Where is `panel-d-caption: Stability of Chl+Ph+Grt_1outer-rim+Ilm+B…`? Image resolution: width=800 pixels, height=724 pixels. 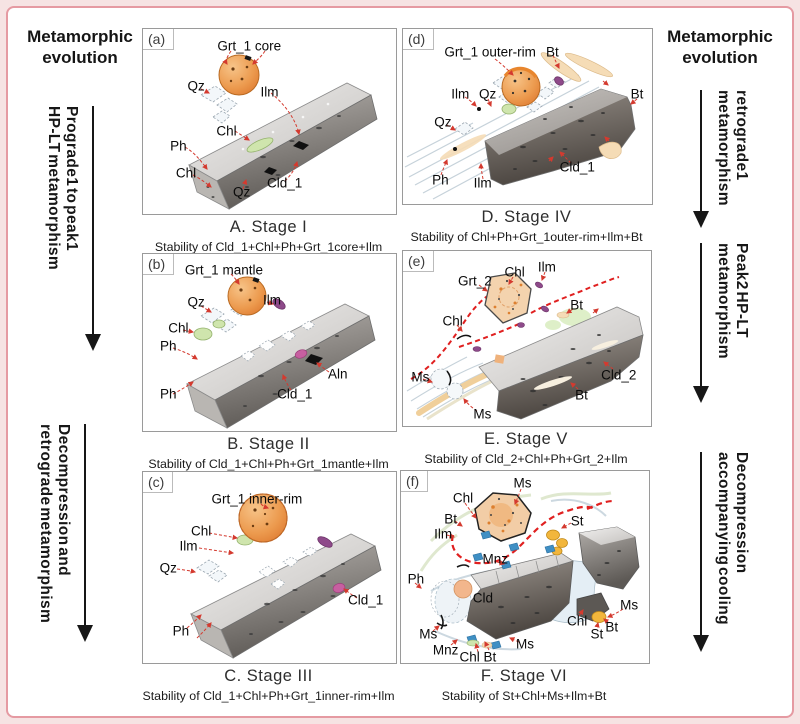
panel-d-caption: Stability of Chl+Ph+Grt_1outer-rim+Ilm+B… is located at coordinates (526, 237).